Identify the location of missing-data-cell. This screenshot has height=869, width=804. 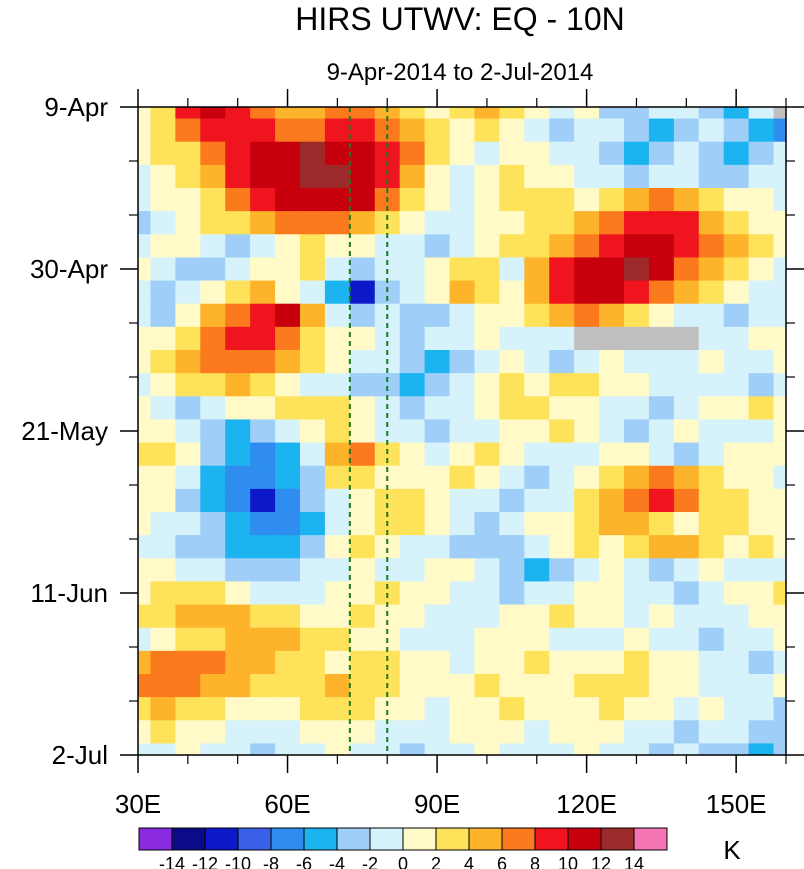
(637, 338).